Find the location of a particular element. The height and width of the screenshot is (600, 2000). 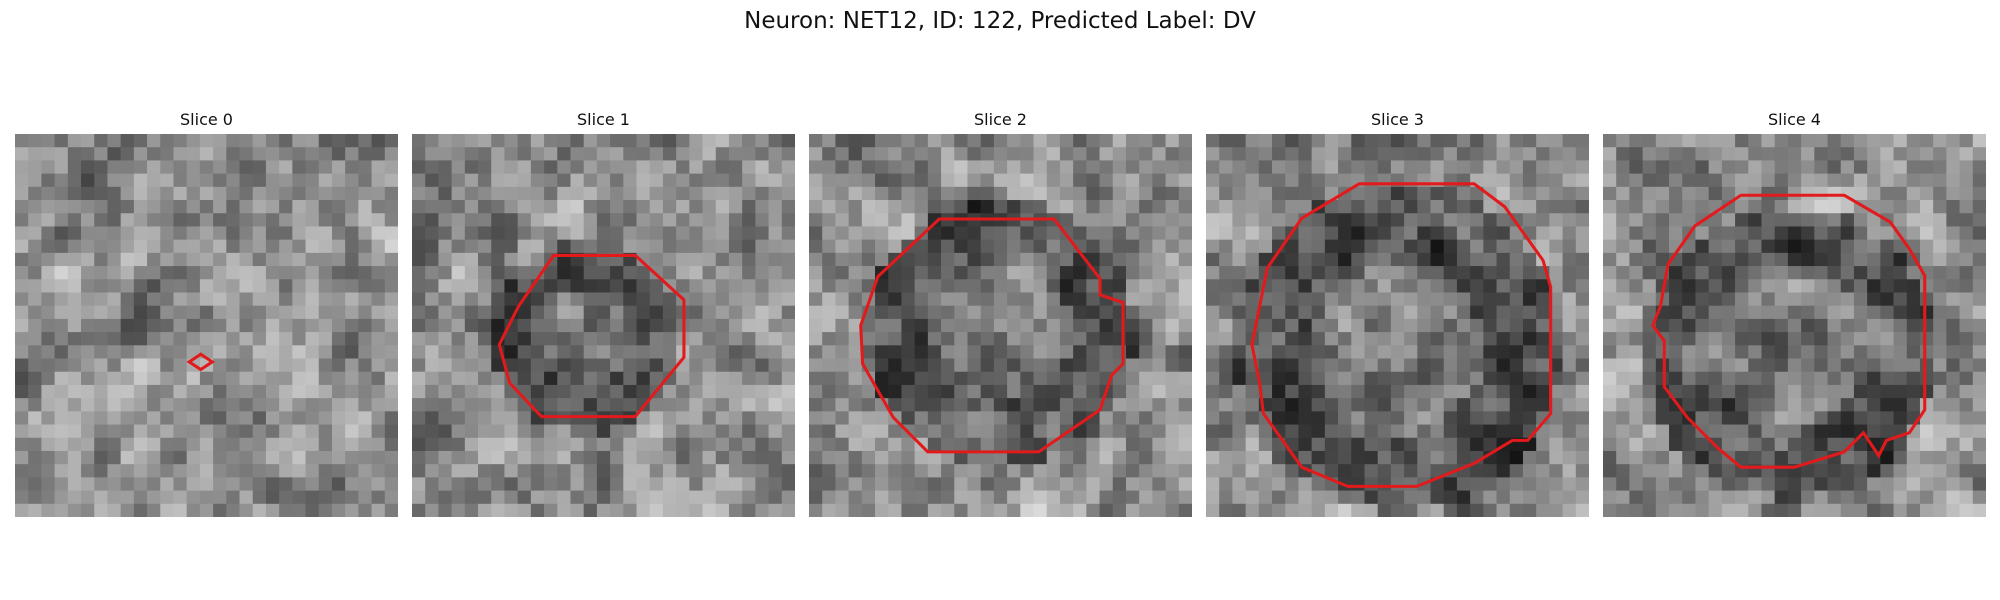

slice-title: Slice 2 is located at coordinates (1000, 119).